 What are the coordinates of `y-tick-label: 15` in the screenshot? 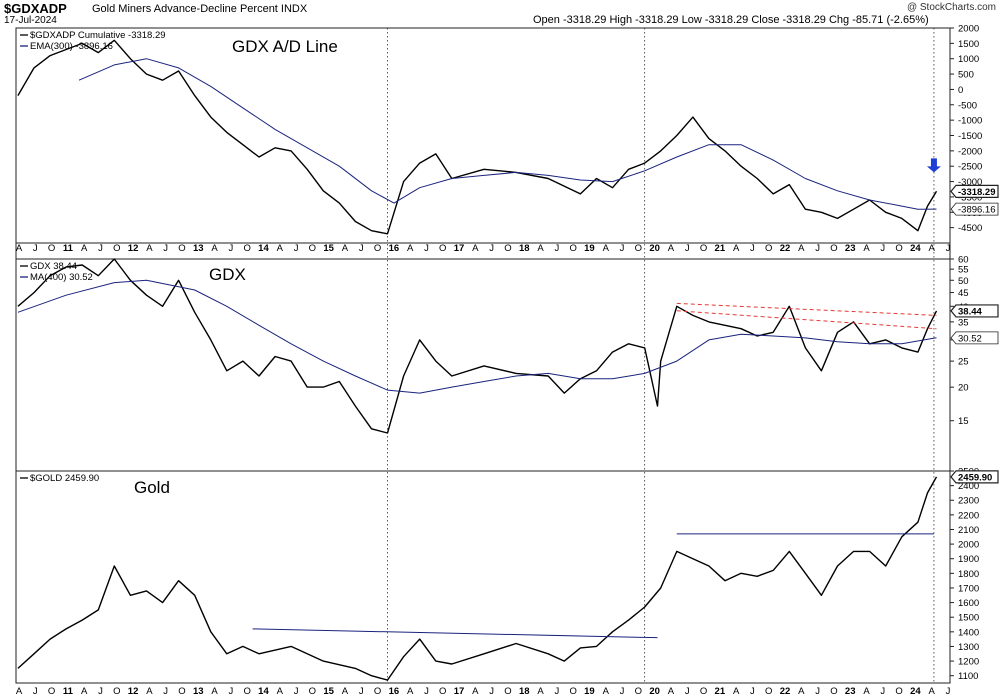 It's located at (963, 421).